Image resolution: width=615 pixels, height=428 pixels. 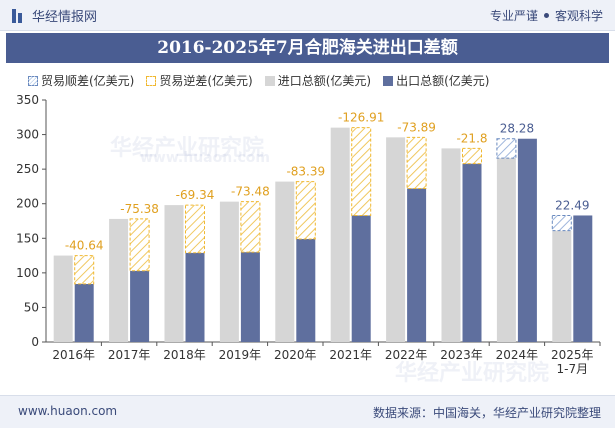 I want to click on balance-label: -83.39, so click(x=305, y=172).